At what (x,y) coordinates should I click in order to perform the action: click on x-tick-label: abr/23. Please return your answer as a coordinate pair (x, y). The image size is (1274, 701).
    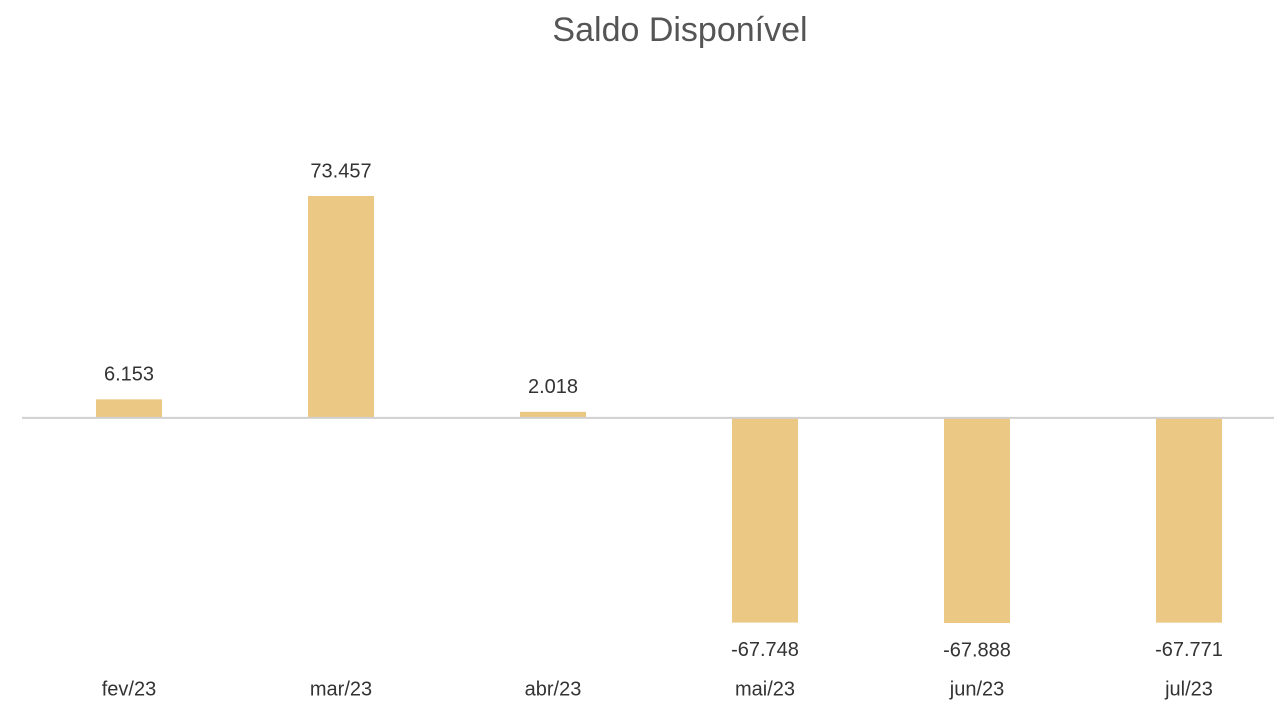
    Looking at the image, I should click on (553, 689).